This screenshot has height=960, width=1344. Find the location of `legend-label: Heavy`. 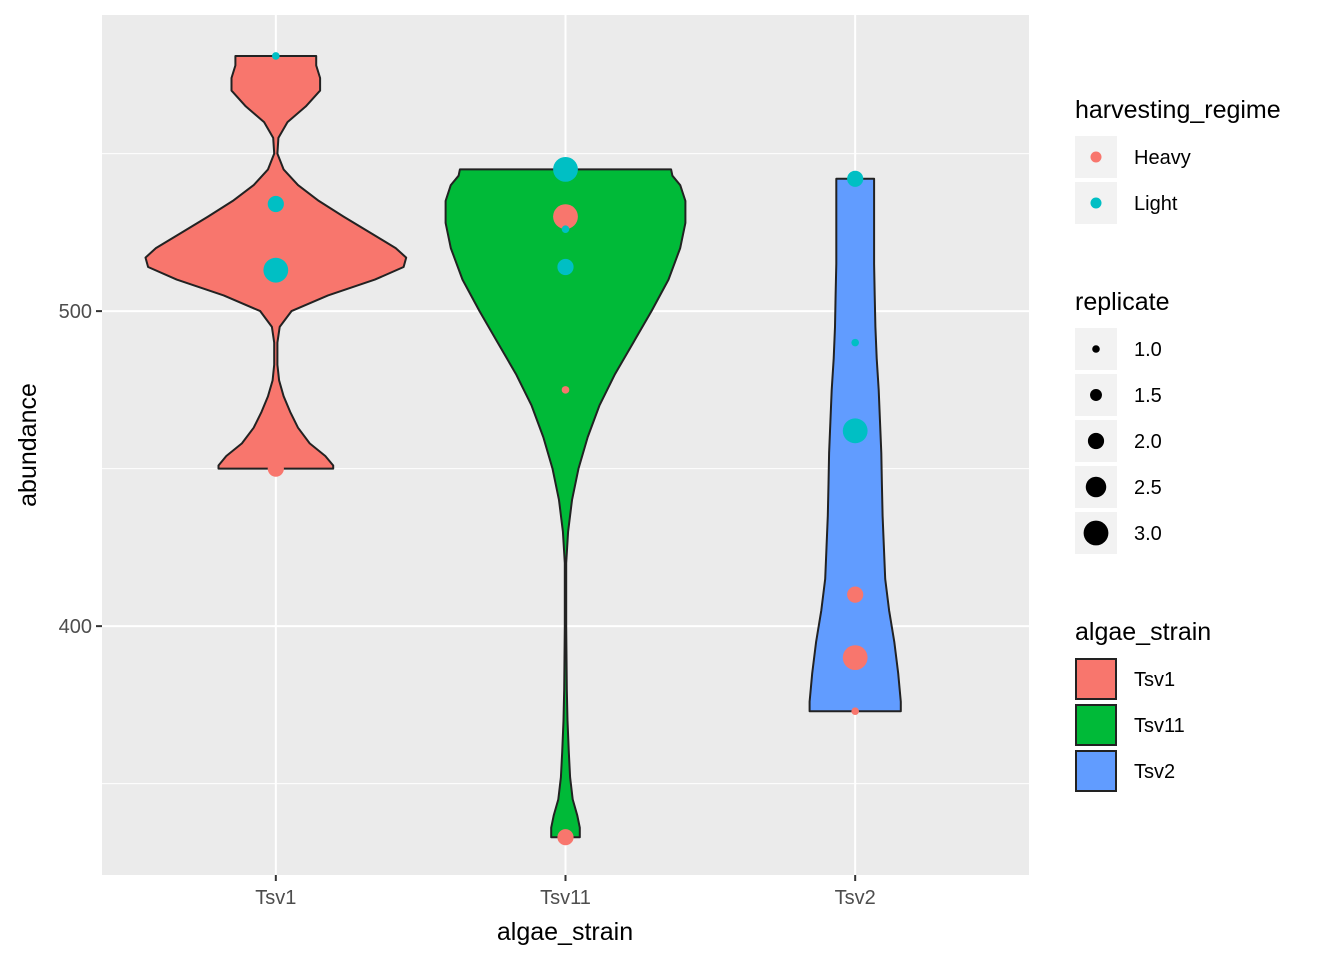

legend-label: Heavy is located at coordinates (1162, 158).